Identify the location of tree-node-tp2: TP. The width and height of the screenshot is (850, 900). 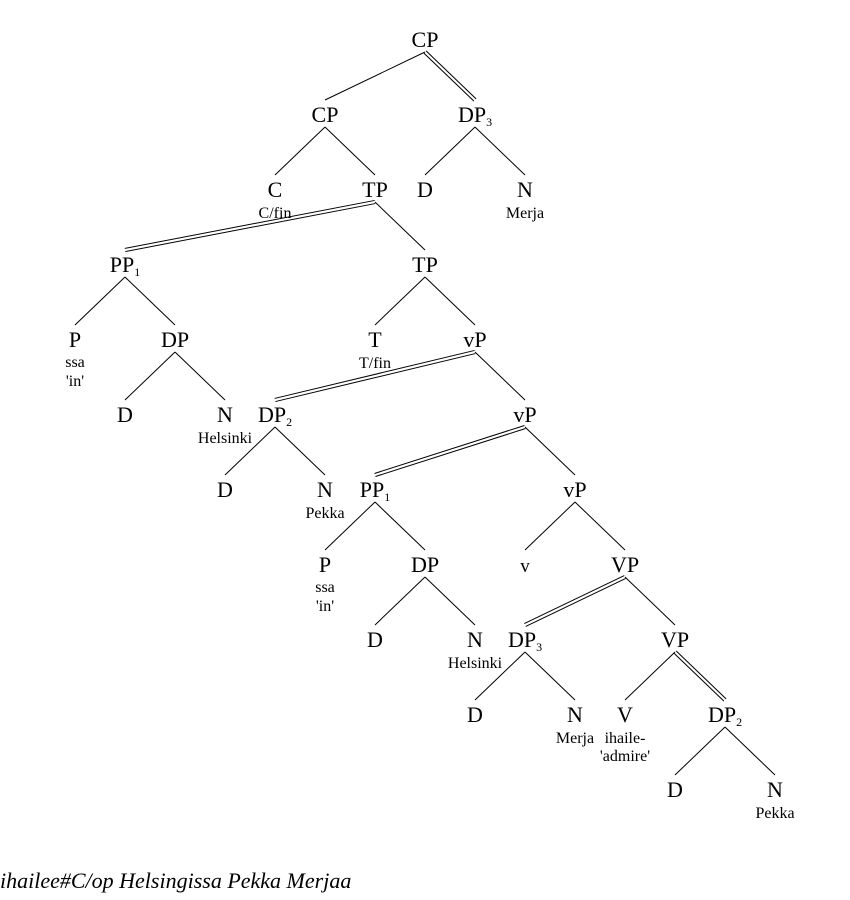
(425, 264).